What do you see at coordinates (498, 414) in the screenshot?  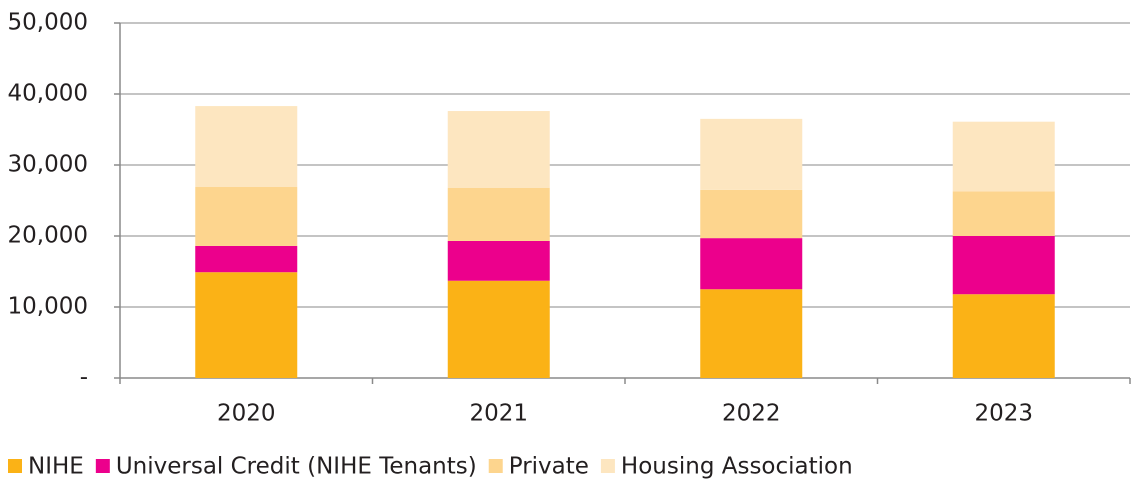 I see `x-tick-label: 2021` at bounding box center [498, 414].